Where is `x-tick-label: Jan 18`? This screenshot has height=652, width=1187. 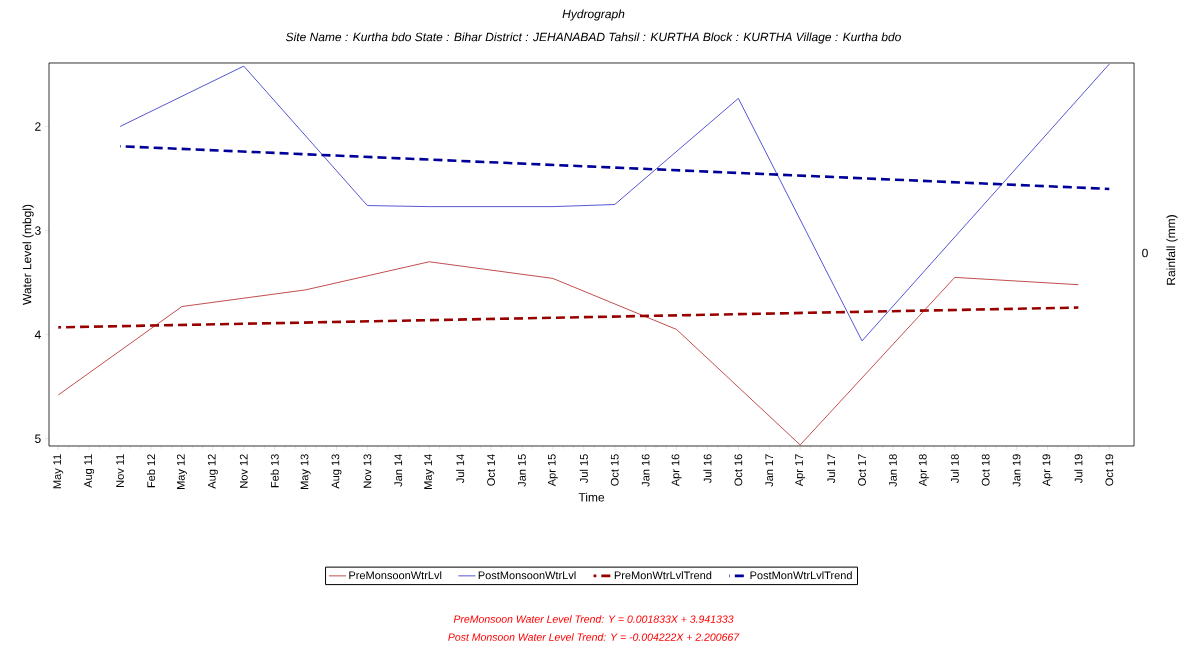
x-tick-label: Jan 18 is located at coordinates (893, 470).